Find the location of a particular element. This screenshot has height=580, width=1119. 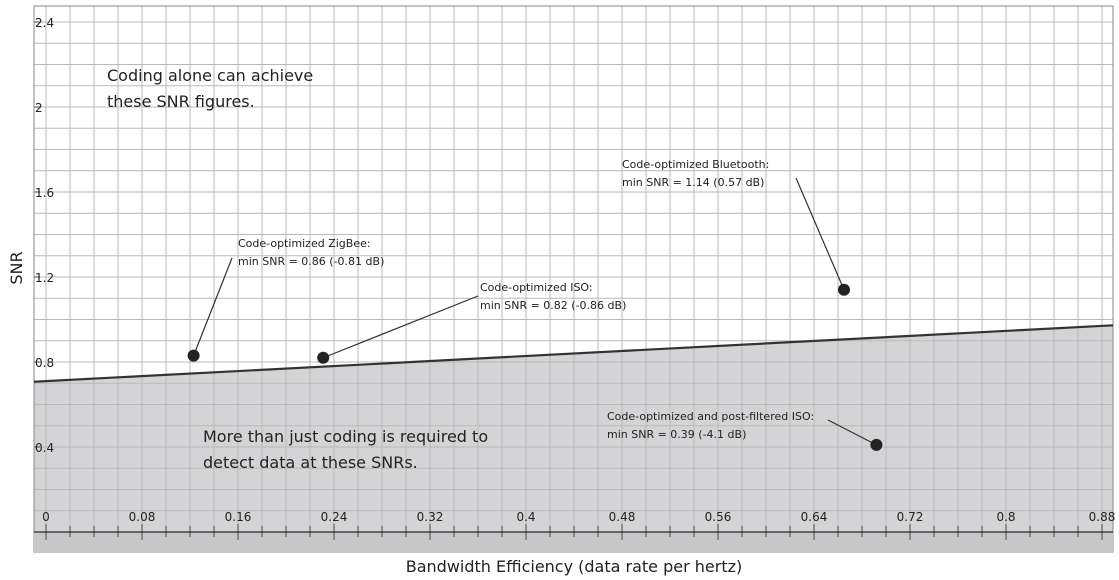

x-tick-label: 0.48 is located at coordinates (622, 517).